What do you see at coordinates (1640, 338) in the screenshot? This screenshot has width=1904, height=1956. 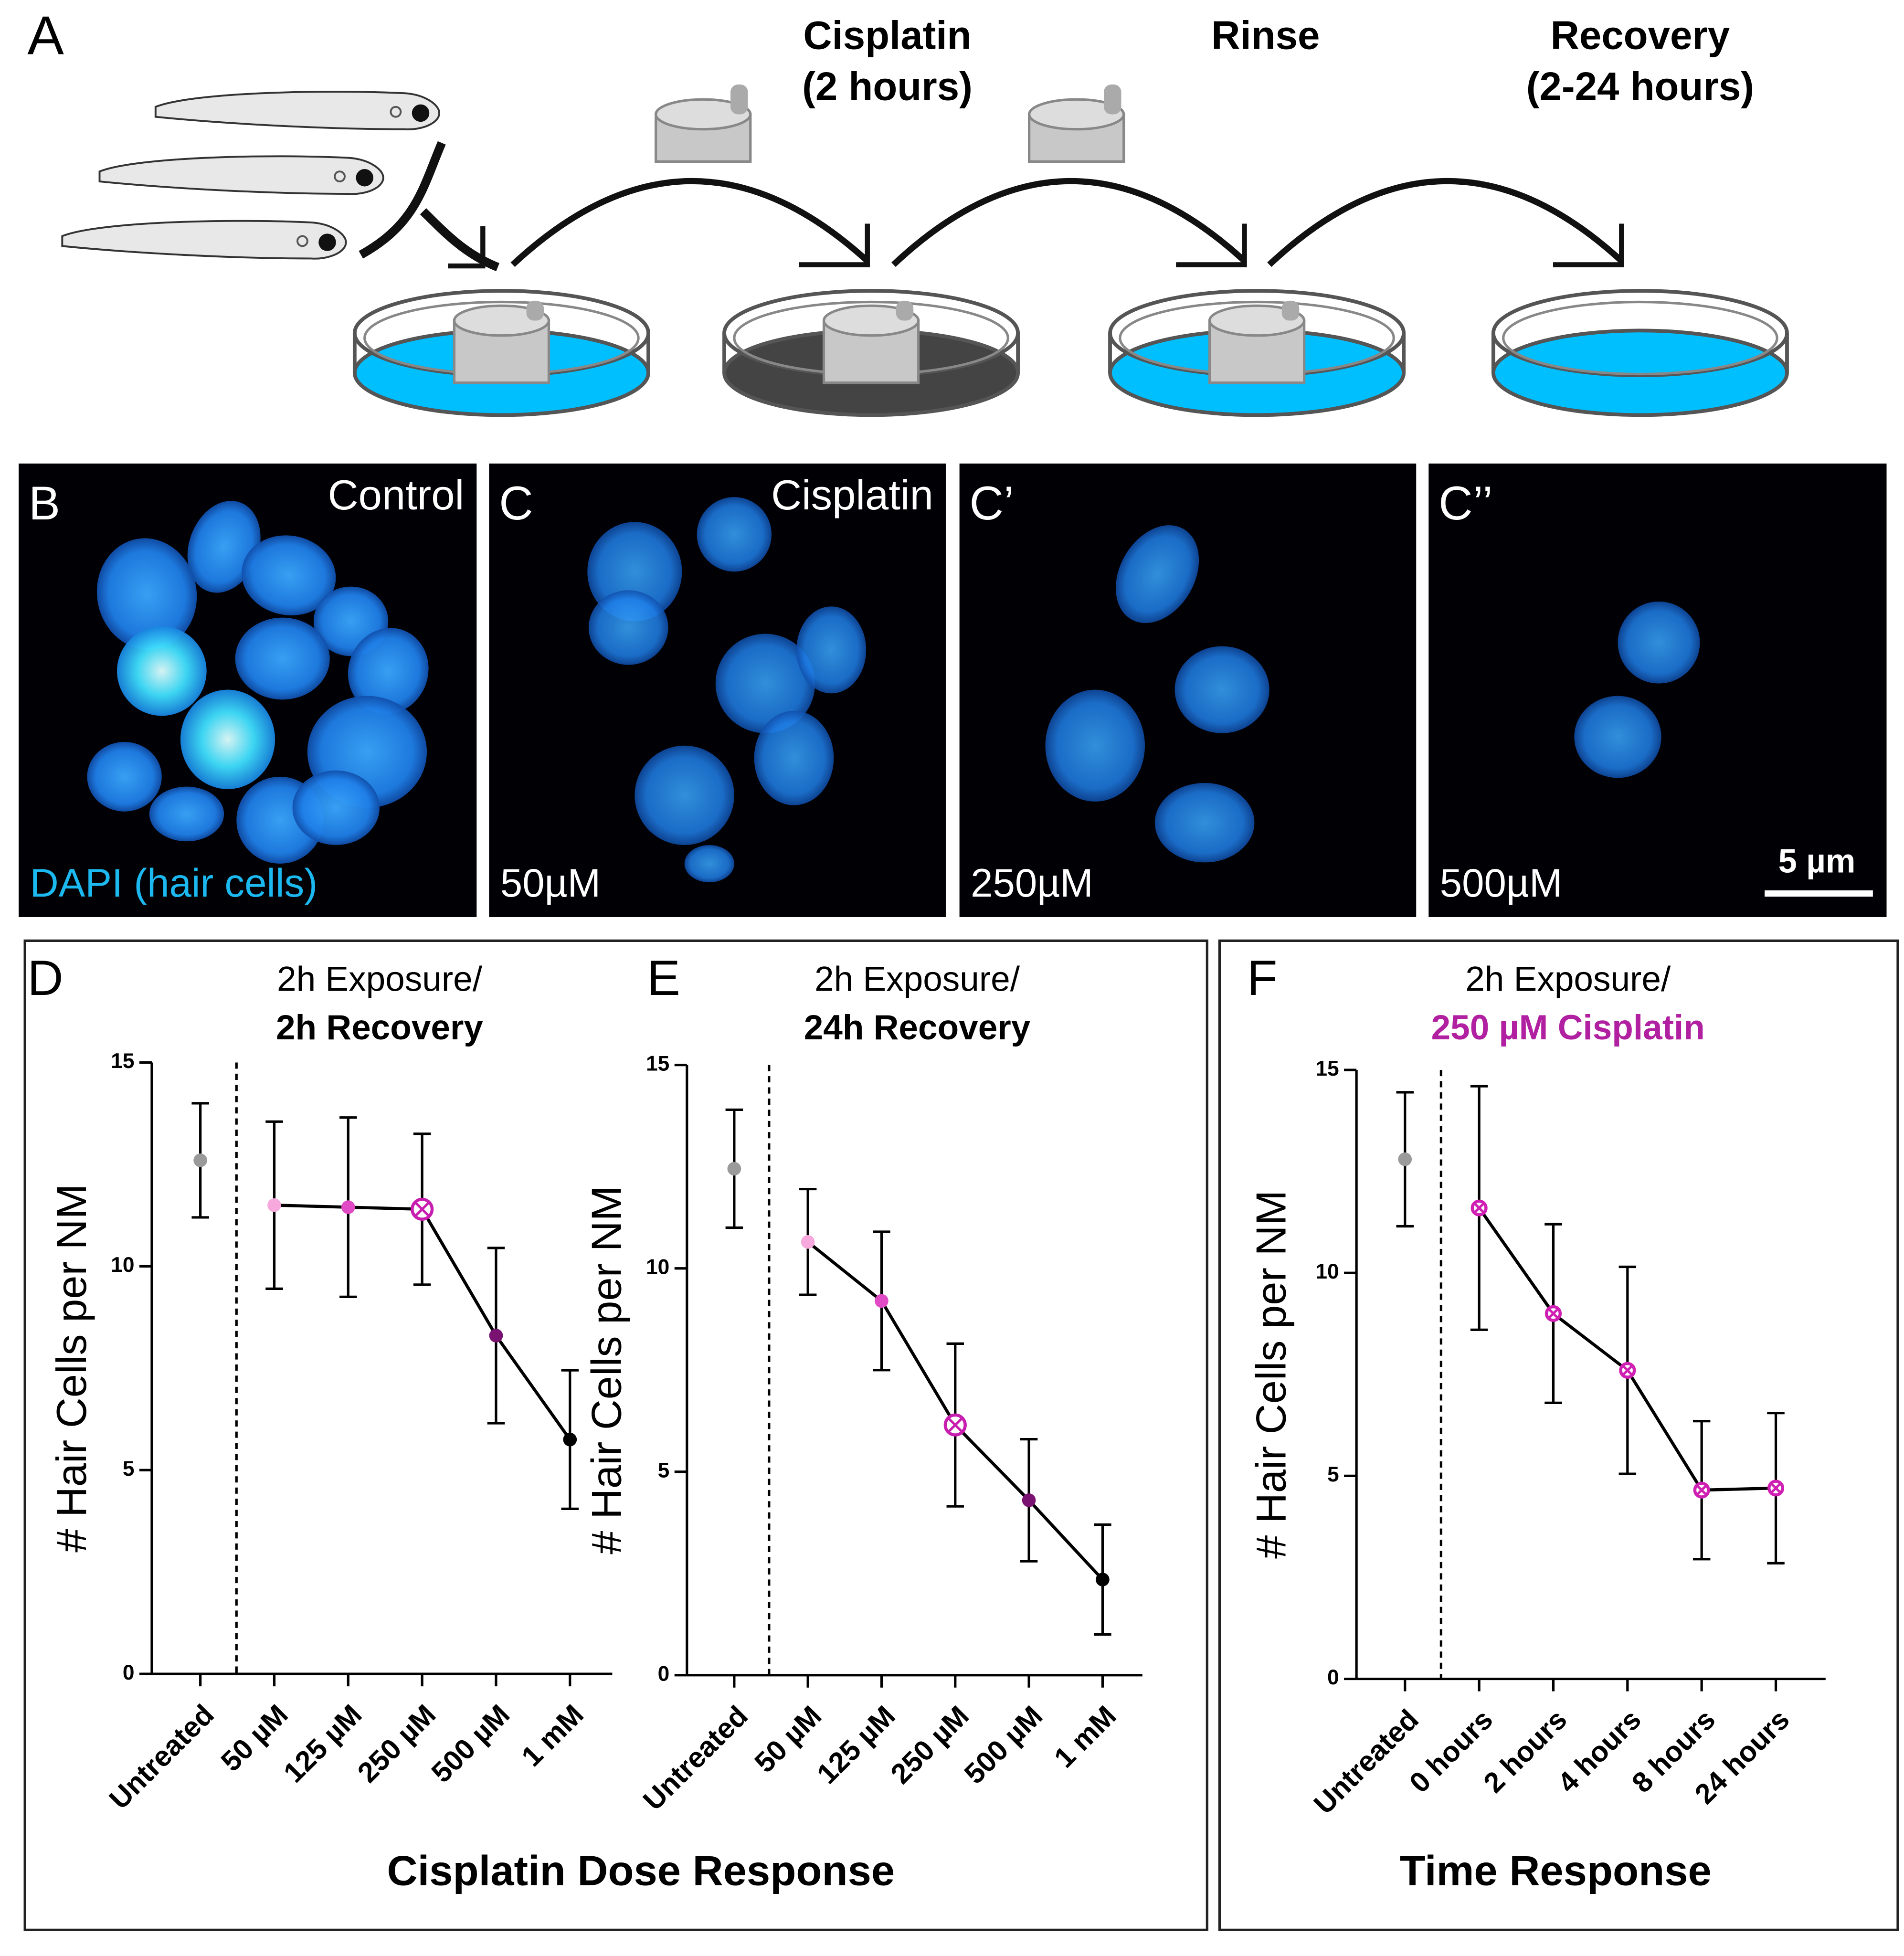 I see `dish-rim-inner` at bounding box center [1640, 338].